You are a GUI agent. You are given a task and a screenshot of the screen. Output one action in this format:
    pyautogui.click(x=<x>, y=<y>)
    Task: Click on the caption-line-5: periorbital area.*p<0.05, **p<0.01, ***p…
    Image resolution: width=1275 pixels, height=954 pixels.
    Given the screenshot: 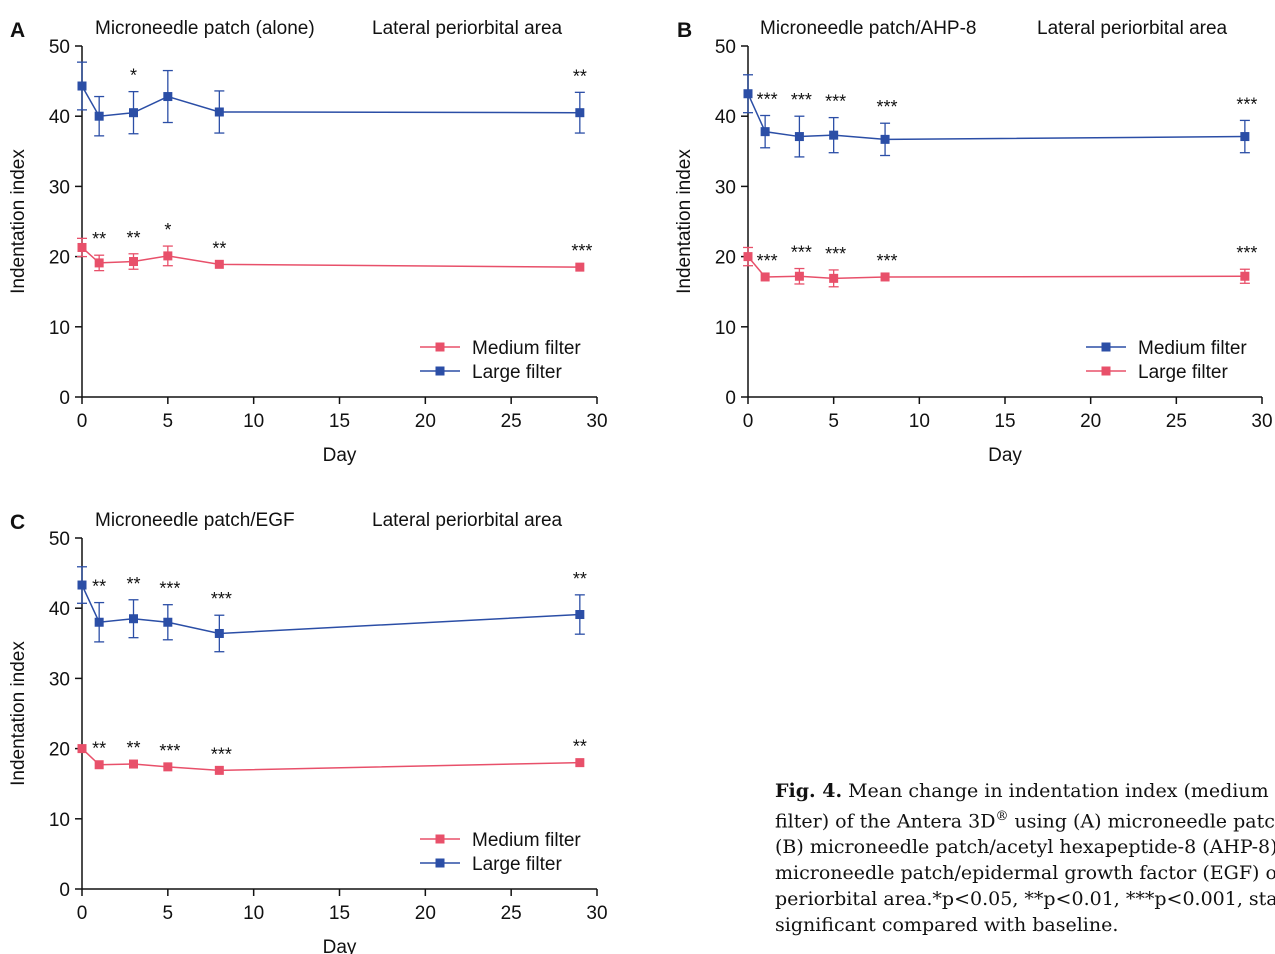 What is the action you would take?
    pyautogui.click(x=1025, y=899)
    